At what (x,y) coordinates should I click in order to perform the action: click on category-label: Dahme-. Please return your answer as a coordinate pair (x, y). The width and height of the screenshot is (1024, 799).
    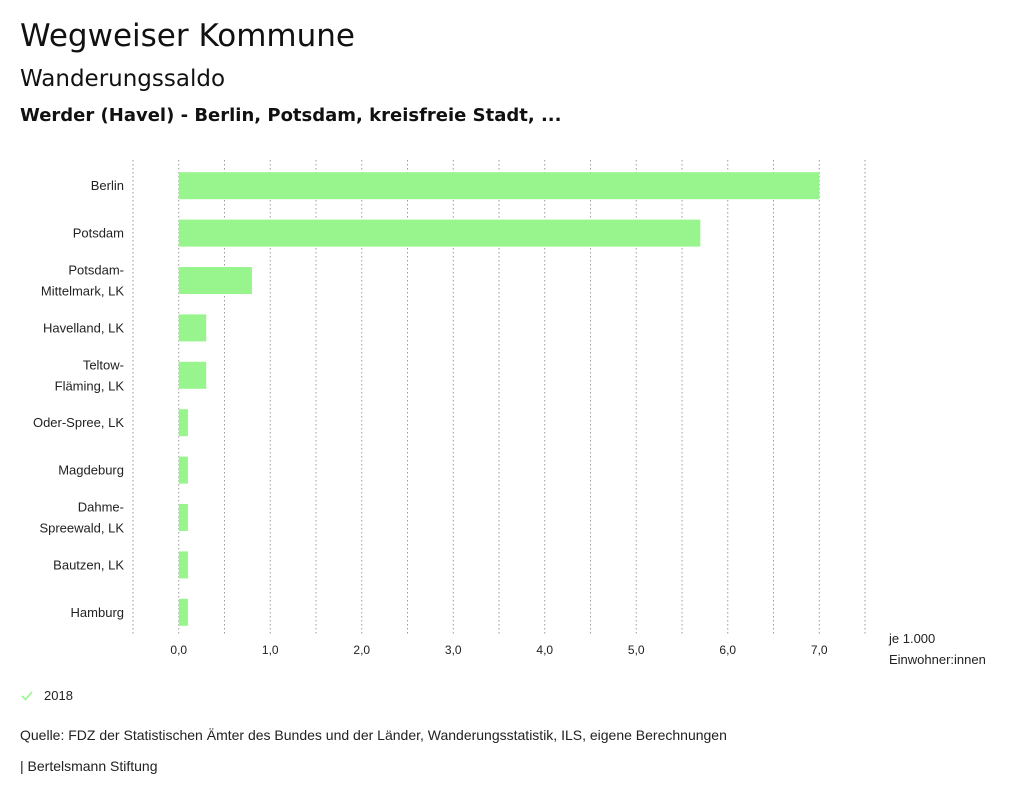
    Looking at the image, I should click on (101, 507).